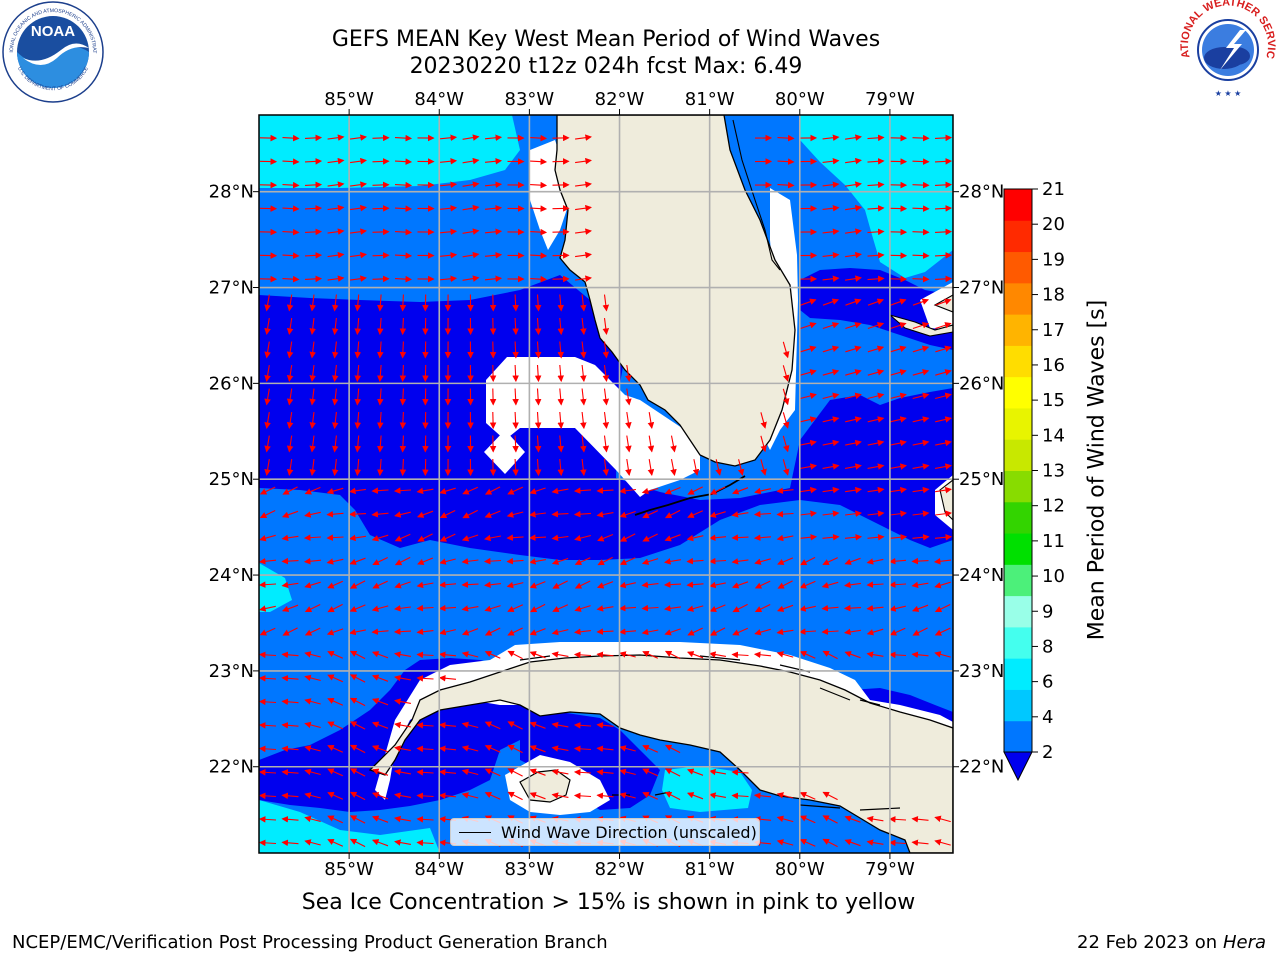 This screenshot has width=1280, height=960. What do you see at coordinates (981, 192) in the screenshot?
I see `lat-label-right: 28°N` at bounding box center [981, 192].